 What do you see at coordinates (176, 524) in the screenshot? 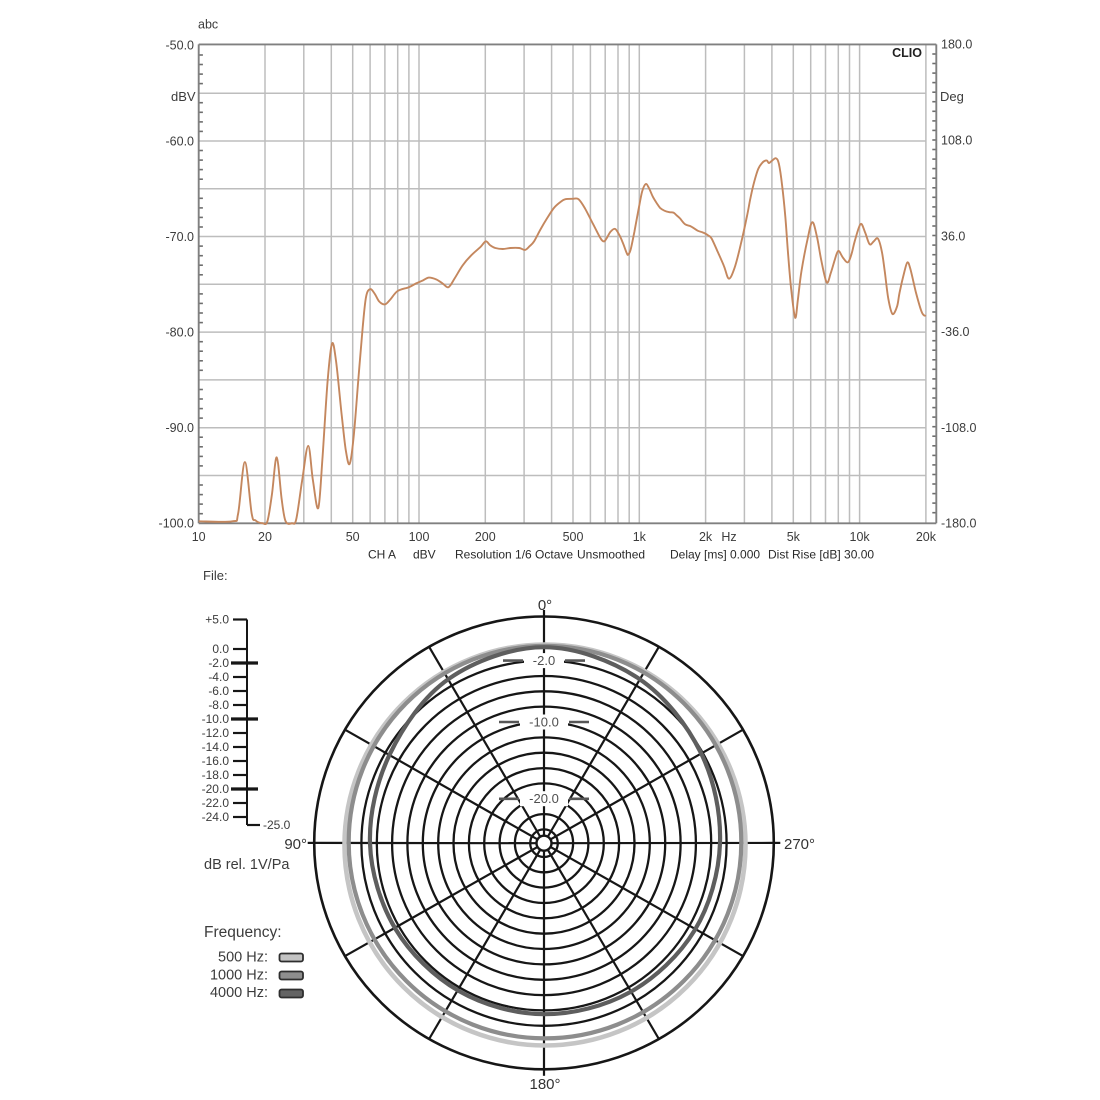
I see `svg-text: -100.0` at bounding box center [176, 524].